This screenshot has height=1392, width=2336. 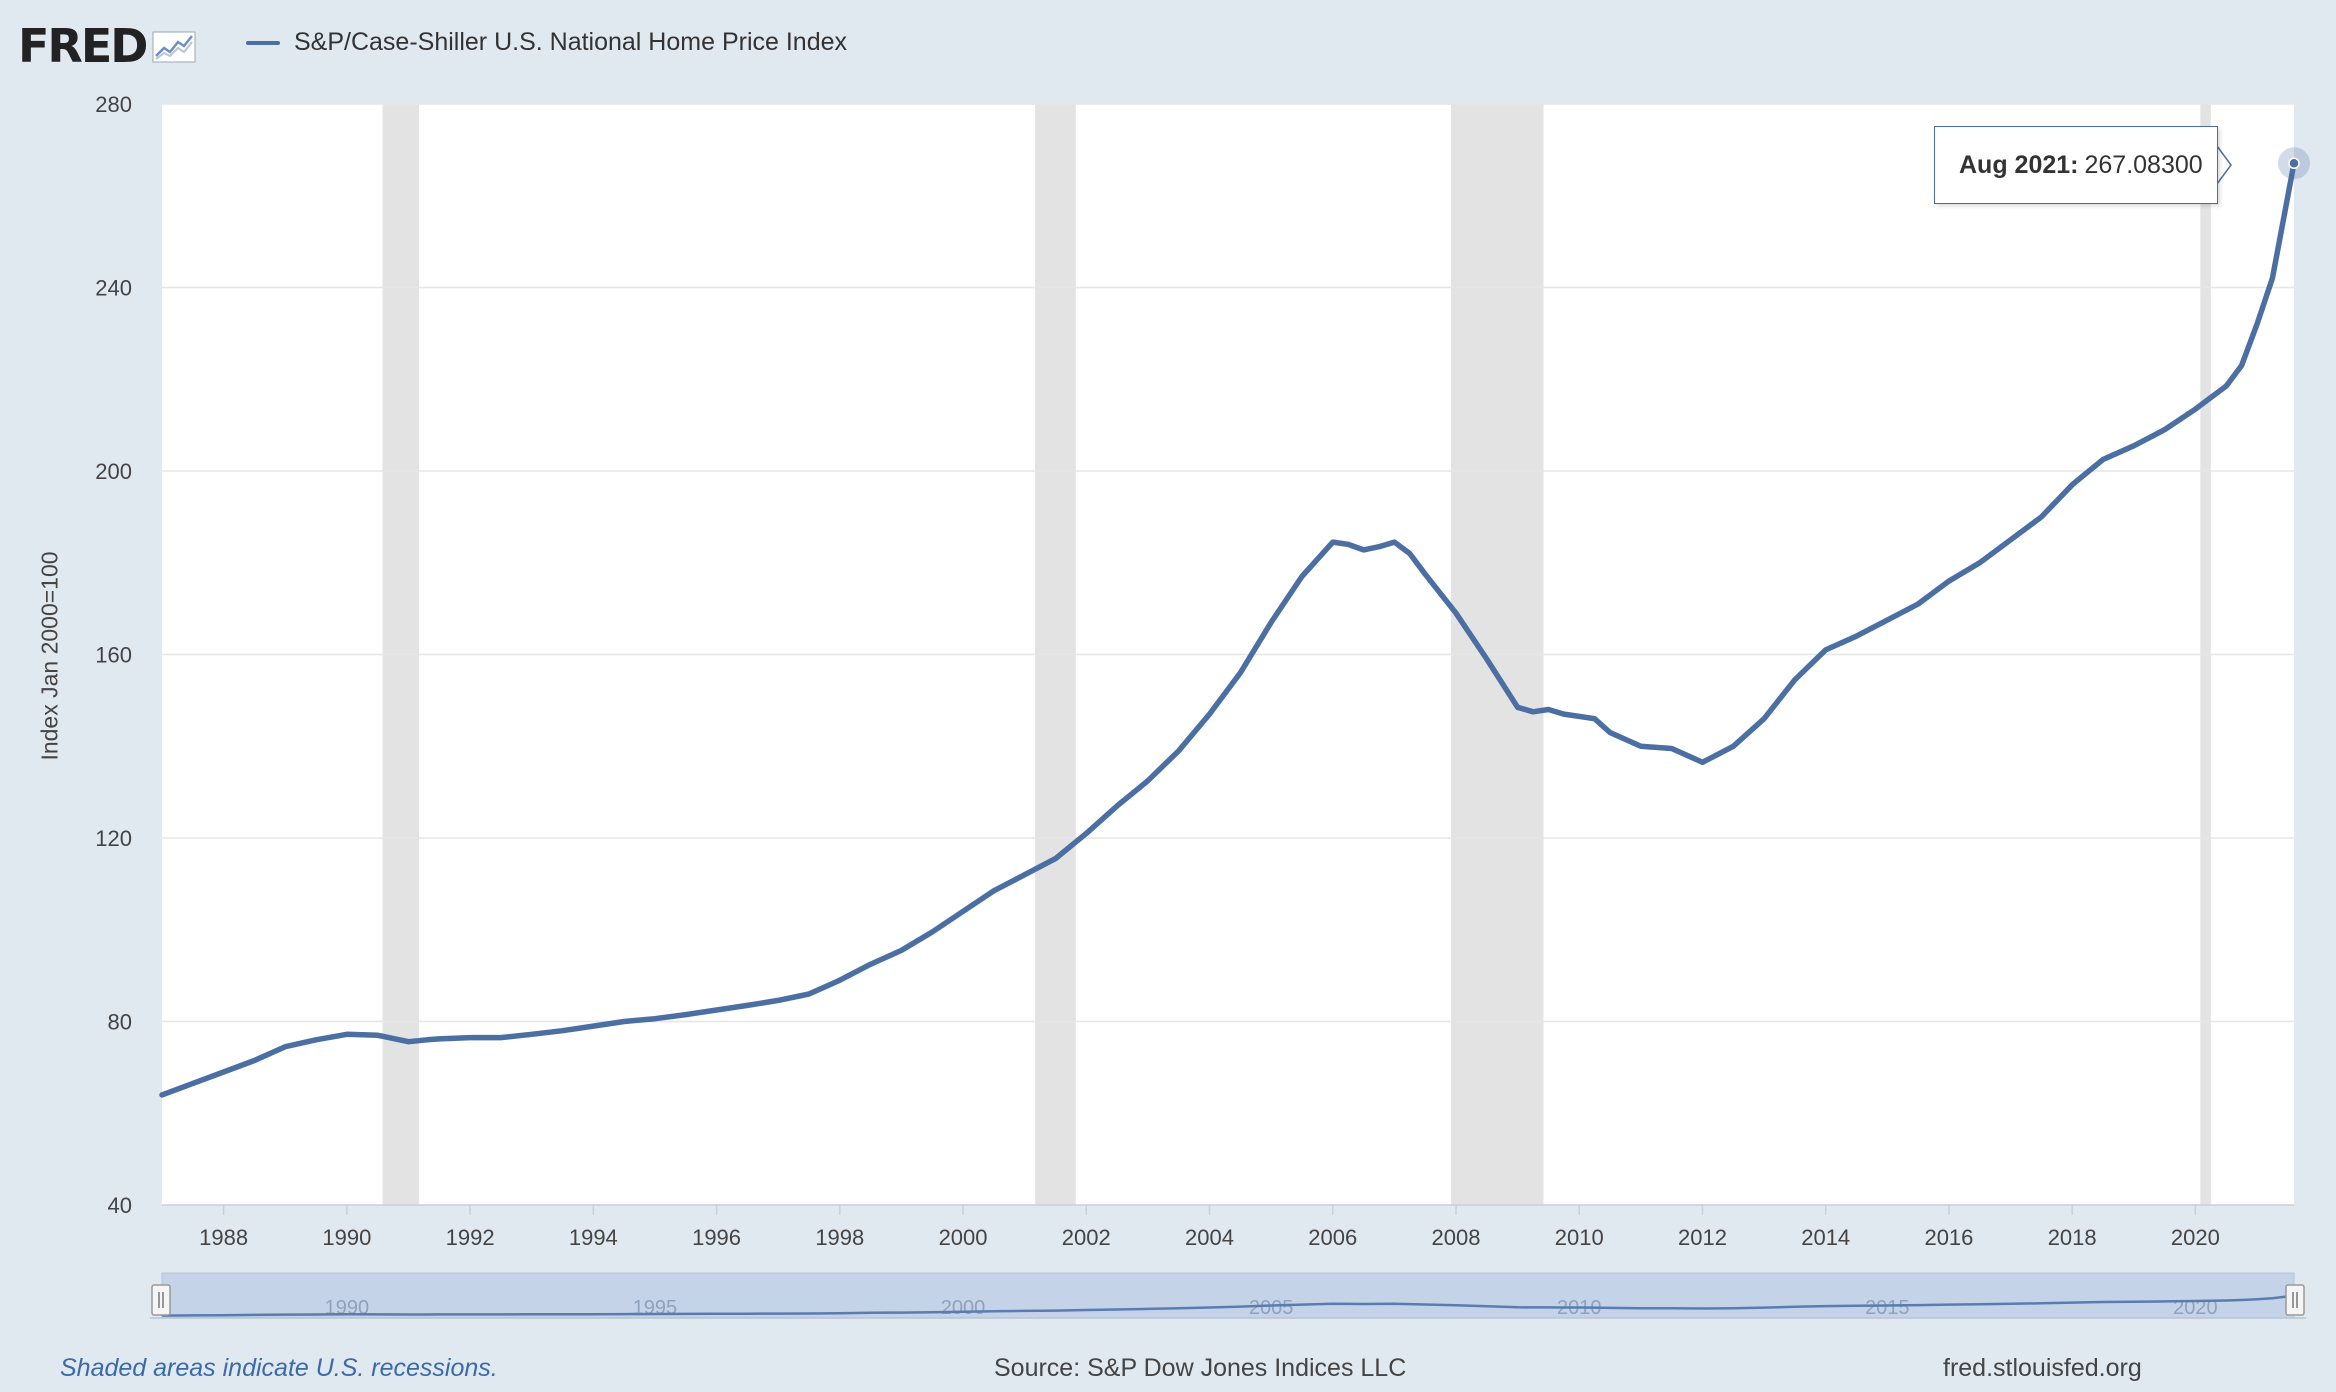 I want to click on x-tick-1996: 1996, so click(x=716, y=1237).